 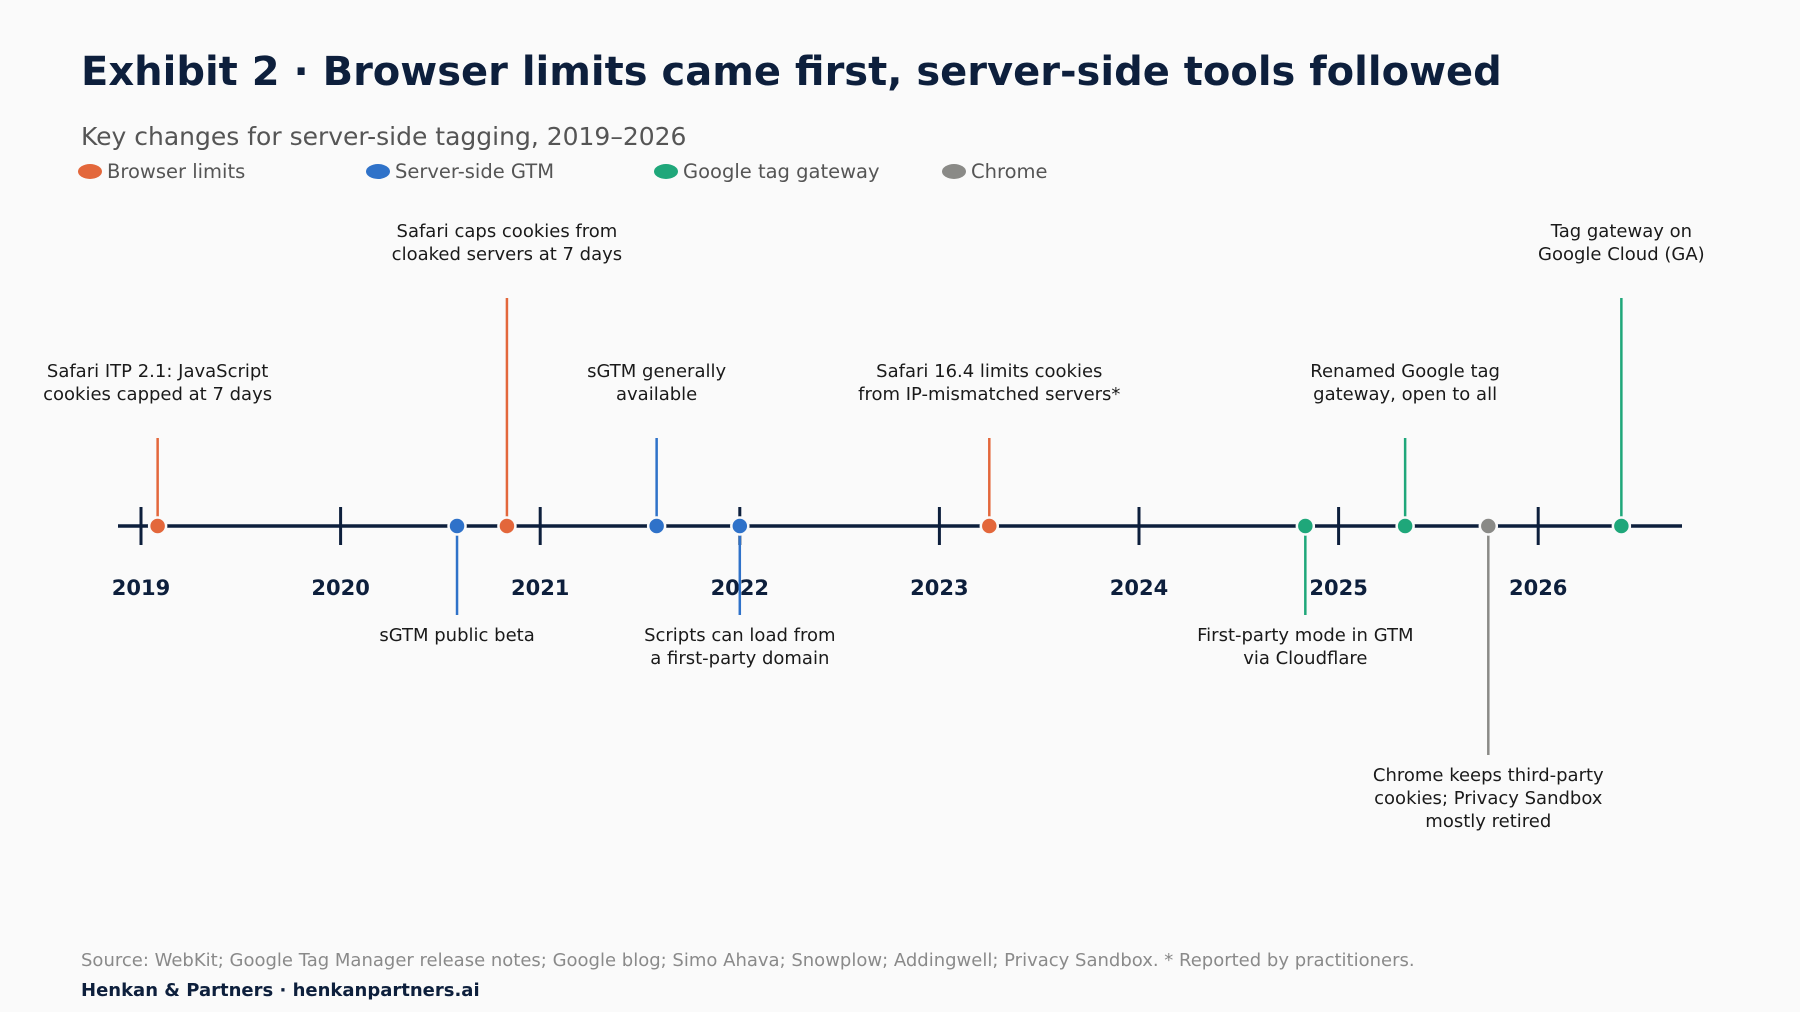 What do you see at coordinates (1009, 171) in the screenshot?
I see `legend-label: Chrome` at bounding box center [1009, 171].